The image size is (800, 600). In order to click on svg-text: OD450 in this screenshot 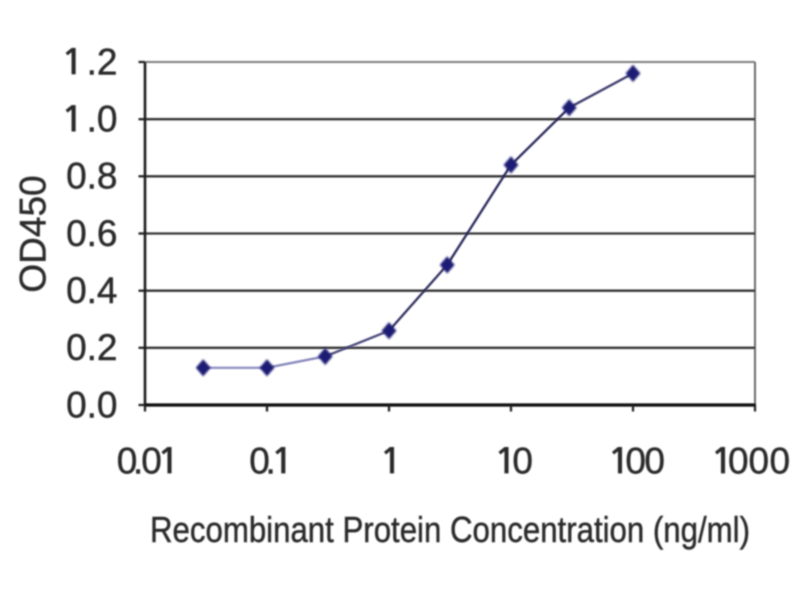, I will do `click(33, 233)`.